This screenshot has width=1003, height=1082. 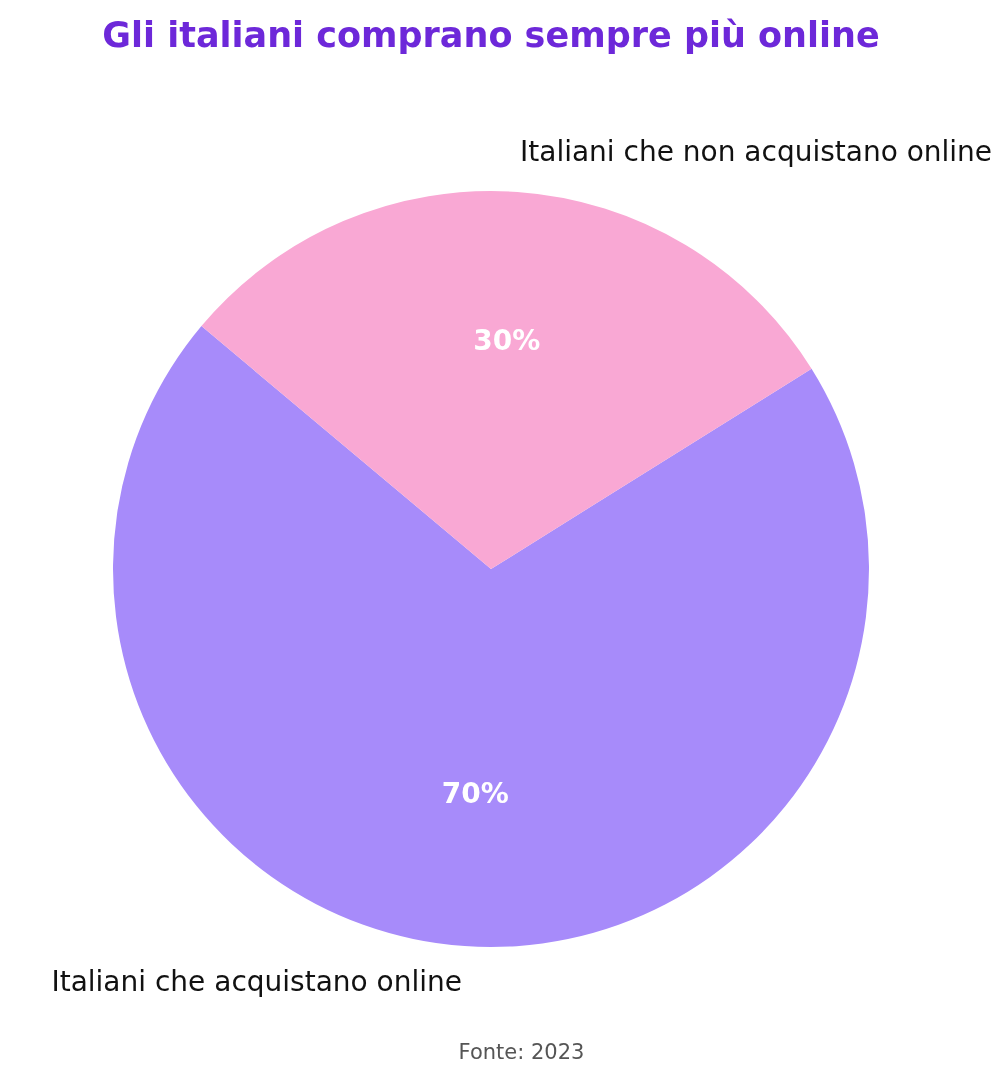 What do you see at coordinates (521, 1052) in the screenshot?
I see `source-note: Fonte: 2023` at bounding box center [521, 1052].